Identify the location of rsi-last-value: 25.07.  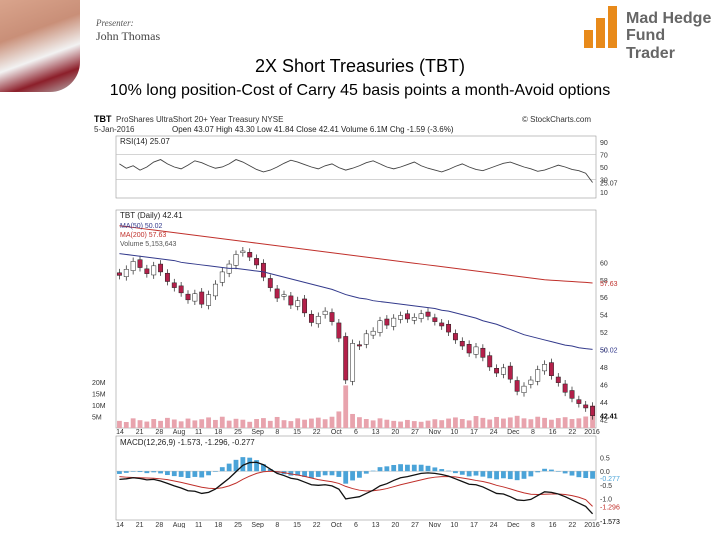
(609, 183).